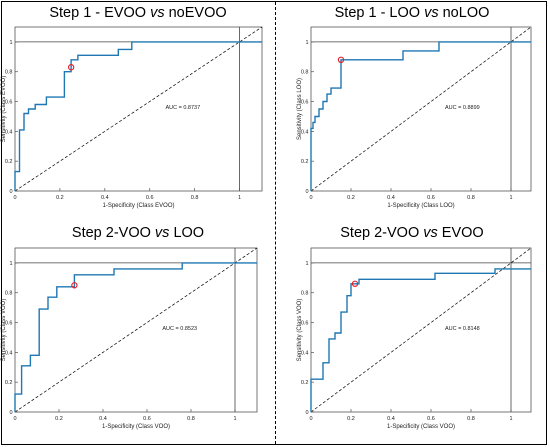 The height and width of the screenshot is (447, 550). I want to click on x-axis-label: 1-Specificity (Class LOO), so click(420, 206).